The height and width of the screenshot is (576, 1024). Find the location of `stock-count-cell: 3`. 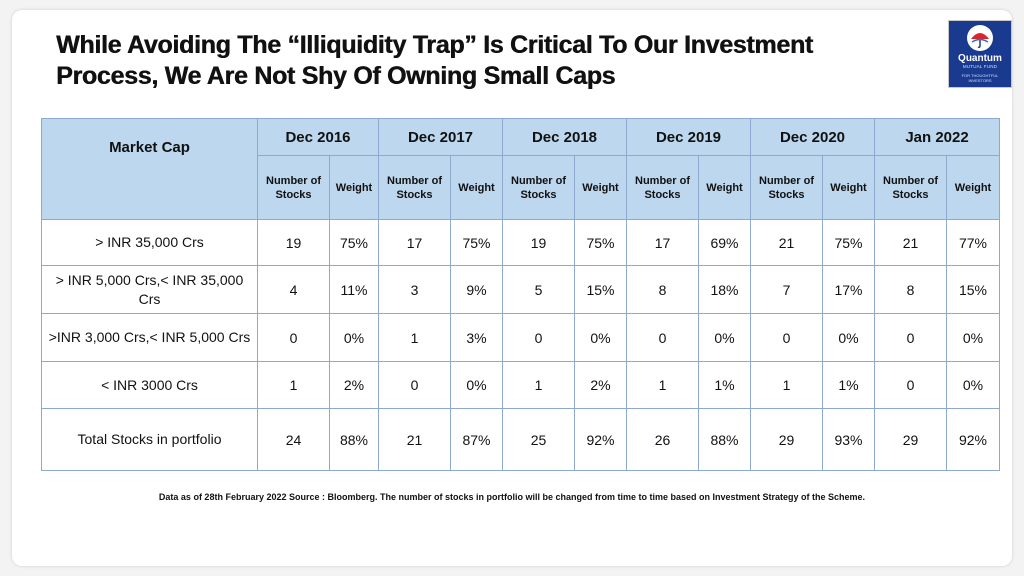

stock-count-cell: 3 is located at coordinates (414, 289).